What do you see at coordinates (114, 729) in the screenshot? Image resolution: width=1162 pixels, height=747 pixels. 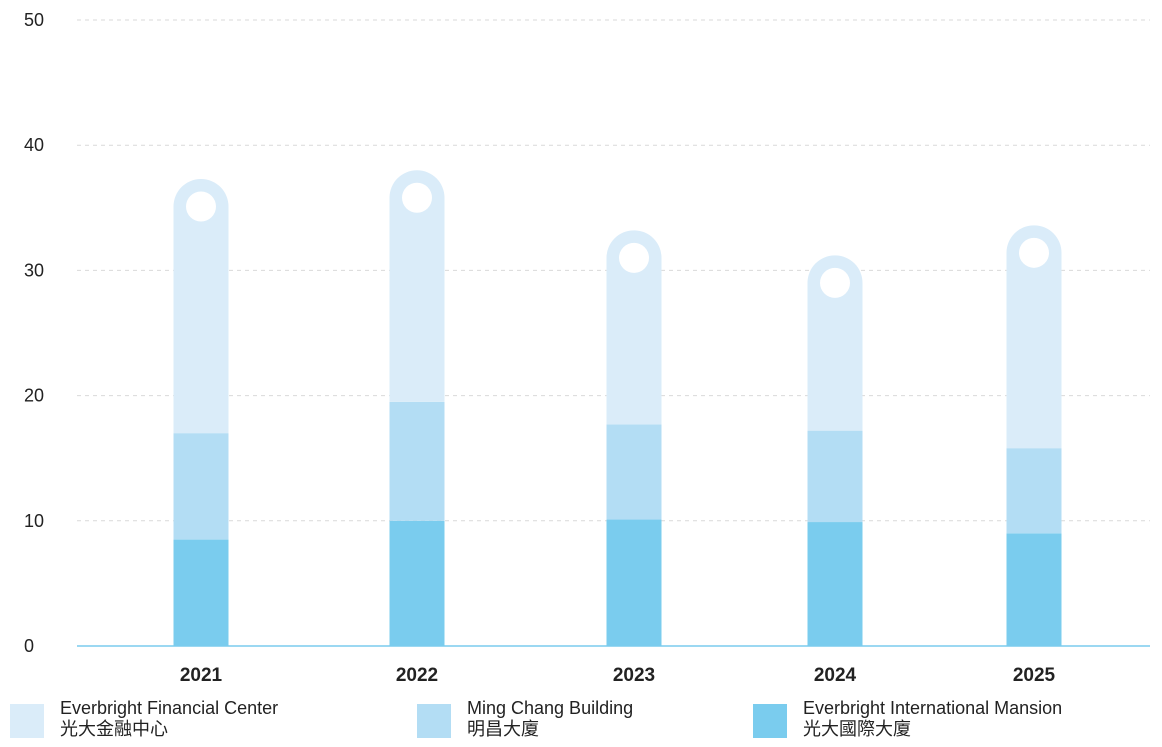 I see `legend-label-zh: 光大金融中心` at bounding box center [114, 729].